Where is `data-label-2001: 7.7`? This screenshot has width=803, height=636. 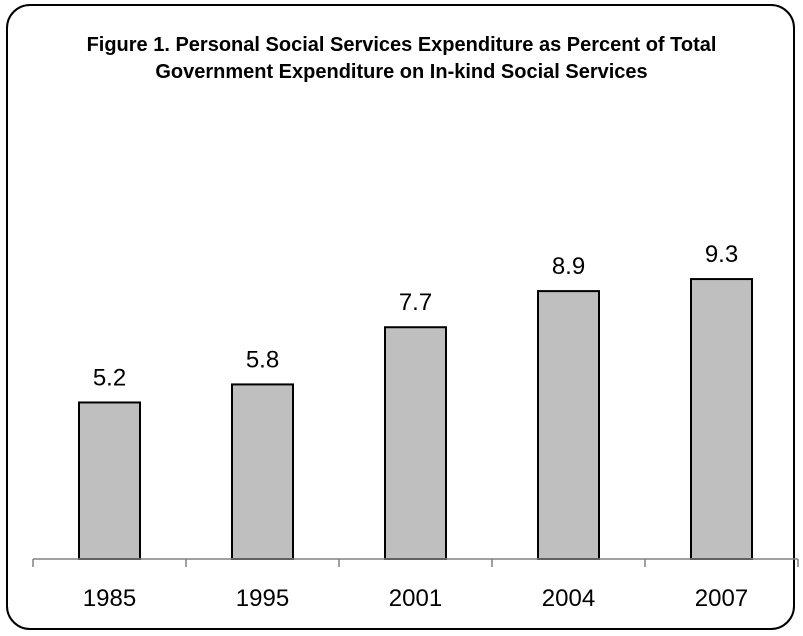 data-label-2001: 7.7 is located at coordinates (415, 302).